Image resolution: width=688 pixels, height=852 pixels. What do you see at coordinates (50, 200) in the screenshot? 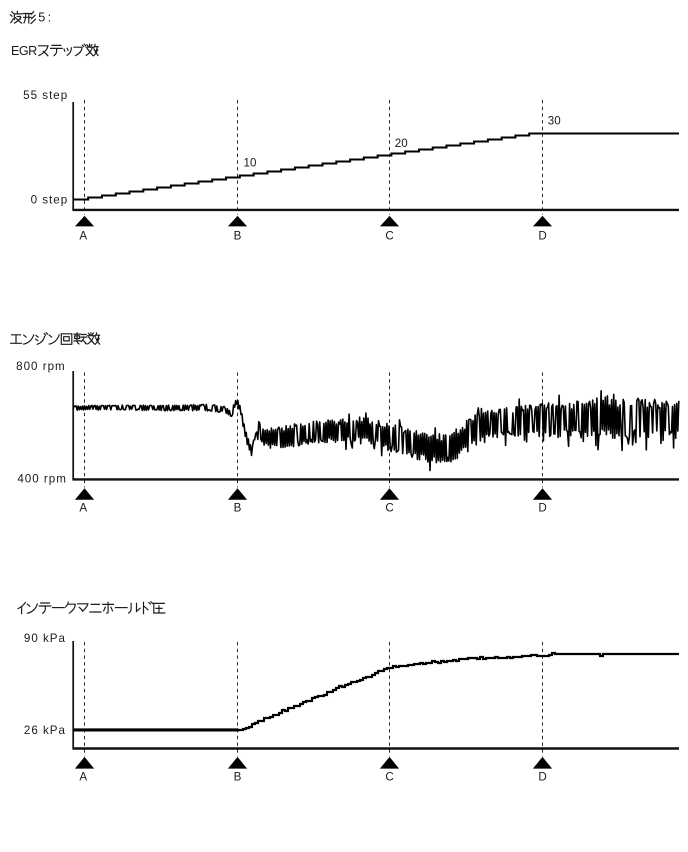
I see `svg-text: 0 step` at bounding box center [50, 200].